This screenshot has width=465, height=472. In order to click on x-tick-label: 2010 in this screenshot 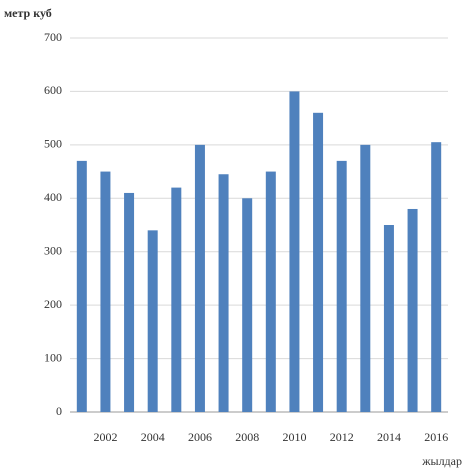, I will do `click(294, 437)`.